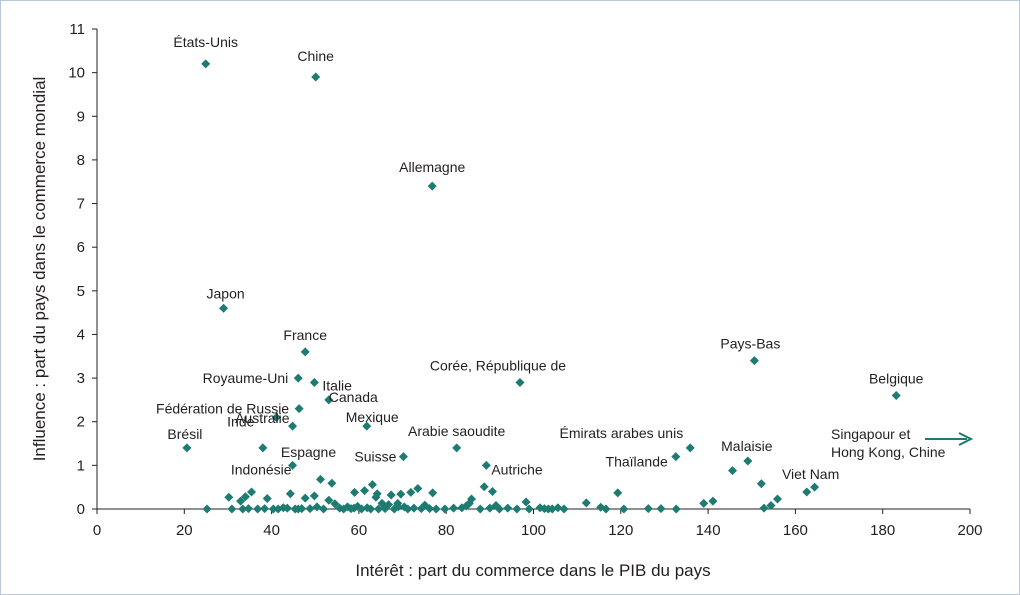 The image size is (1020, 595). Describe the element at coordinates (457, 431) in the screenshot. I see `point-label: Arabie saoudite` at that location.